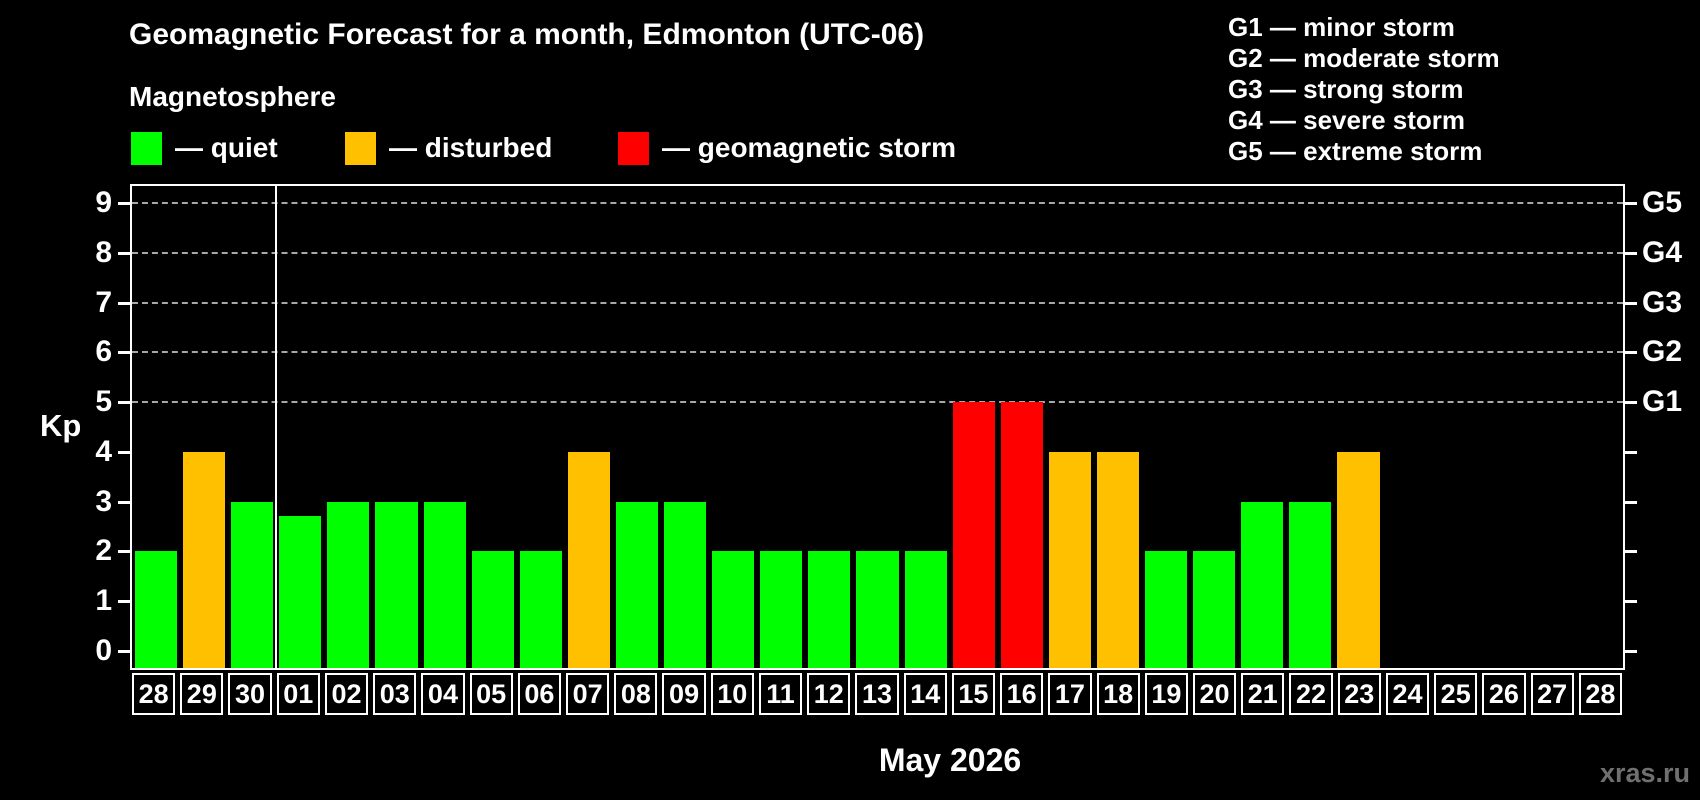 This screenshot has width=1700, height=800. Describe the element at coordinates (877, 402) in the screenshot. I see `gridline-kp5` at that location.